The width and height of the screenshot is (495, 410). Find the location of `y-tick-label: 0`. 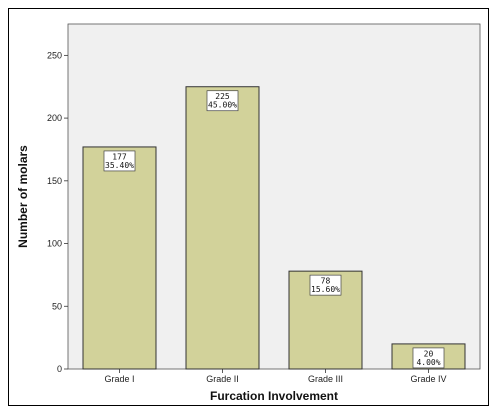

y-tick-label: 0 is located at coordinates (59, 369).